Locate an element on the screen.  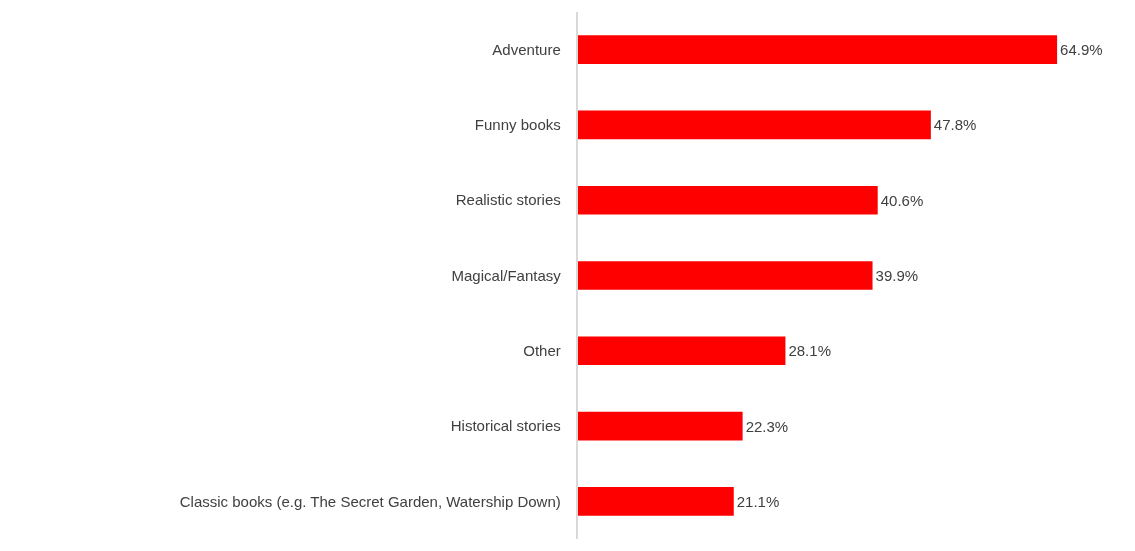
y-tick-label: Magical/Fantasy is located at coordinates (512, 275).